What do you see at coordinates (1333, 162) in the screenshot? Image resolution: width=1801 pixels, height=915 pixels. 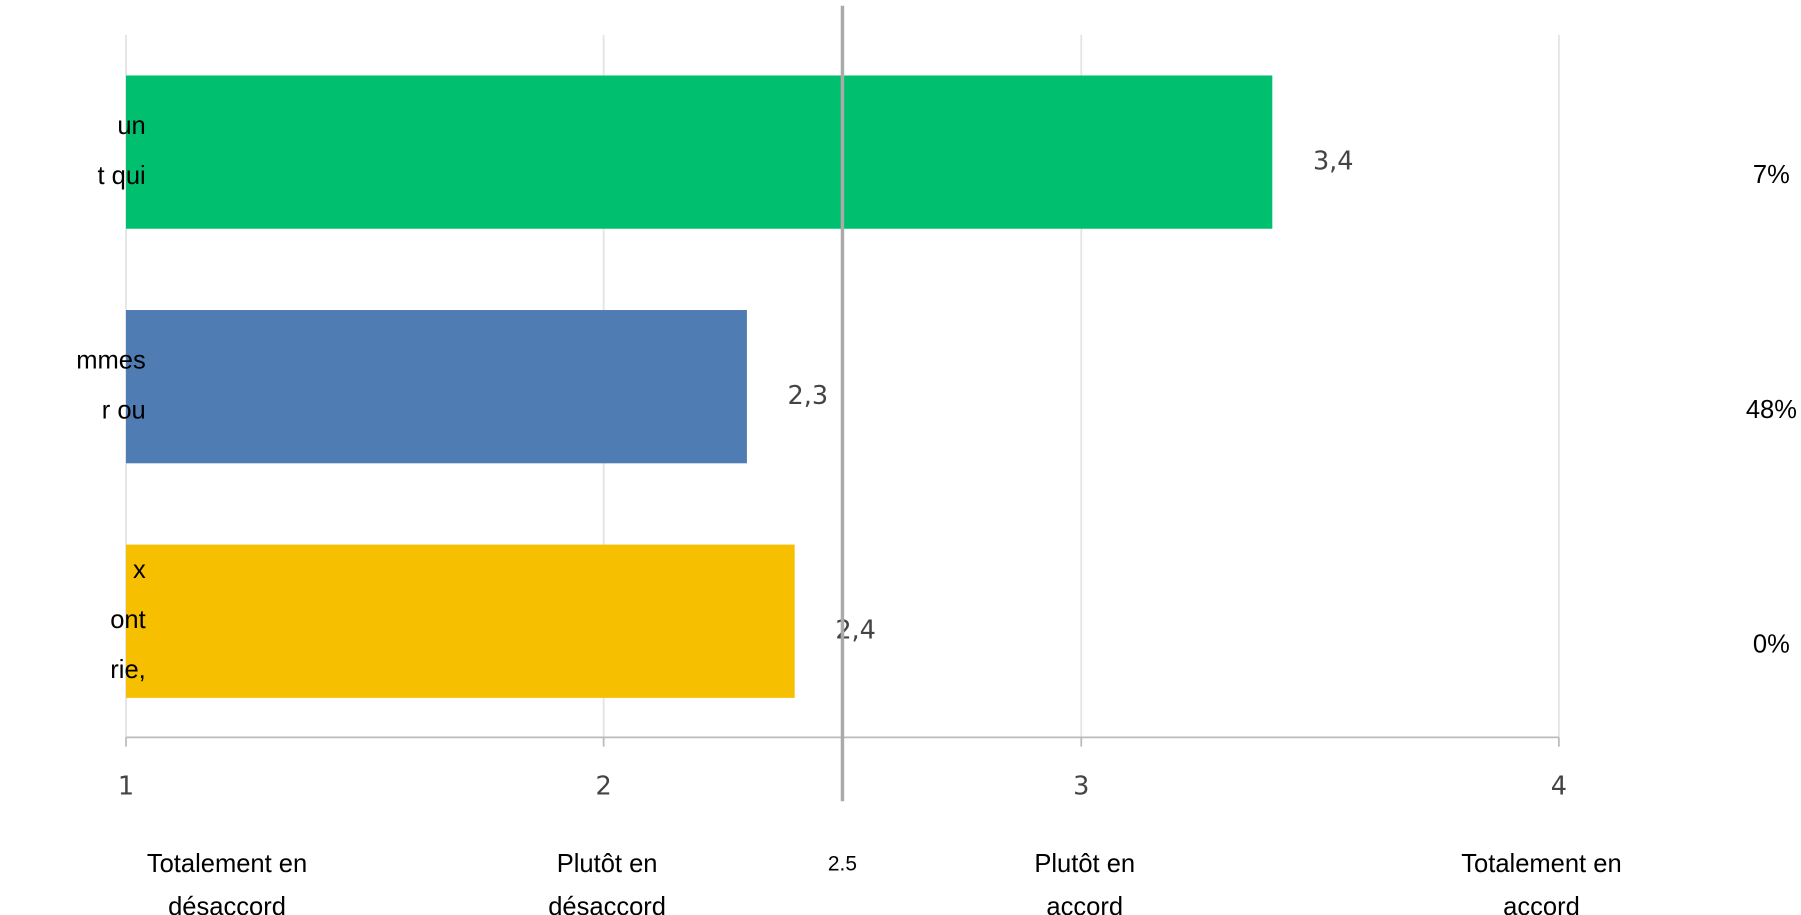 I see `value-label: 3,4` at bounding box center [1333, 162].